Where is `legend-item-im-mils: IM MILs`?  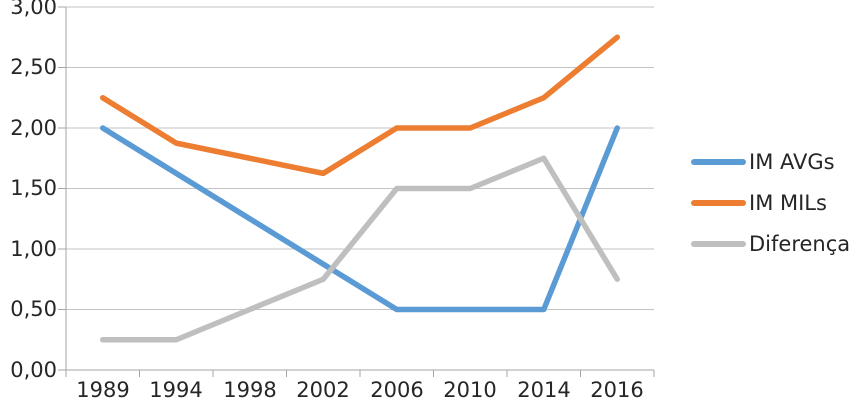 legend-item-im-mils: IM MILs is located at coordinates (770, 203).